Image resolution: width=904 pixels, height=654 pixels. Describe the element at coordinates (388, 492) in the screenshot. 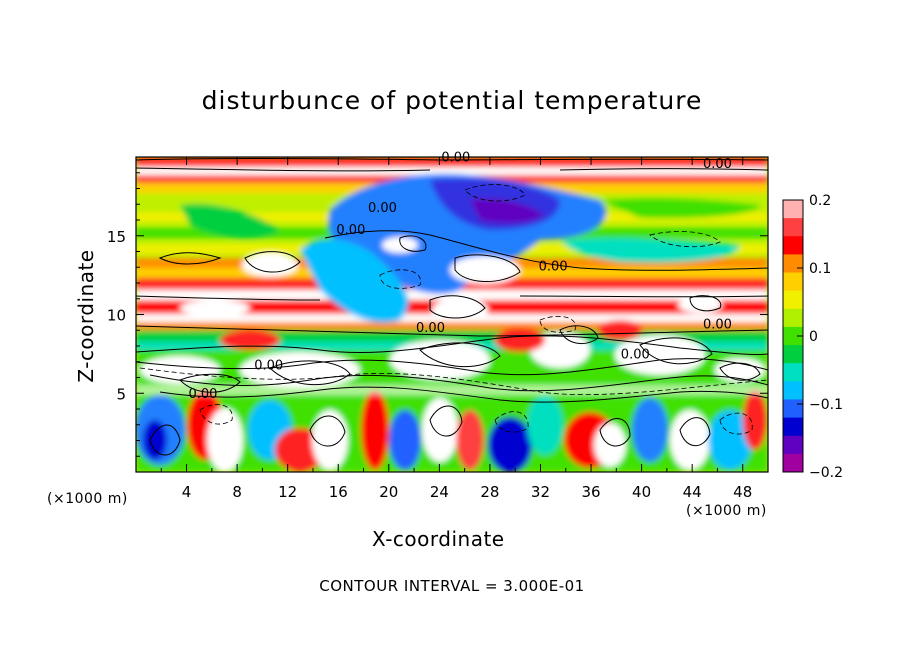

I see `x-tick-label: 20` at that location.